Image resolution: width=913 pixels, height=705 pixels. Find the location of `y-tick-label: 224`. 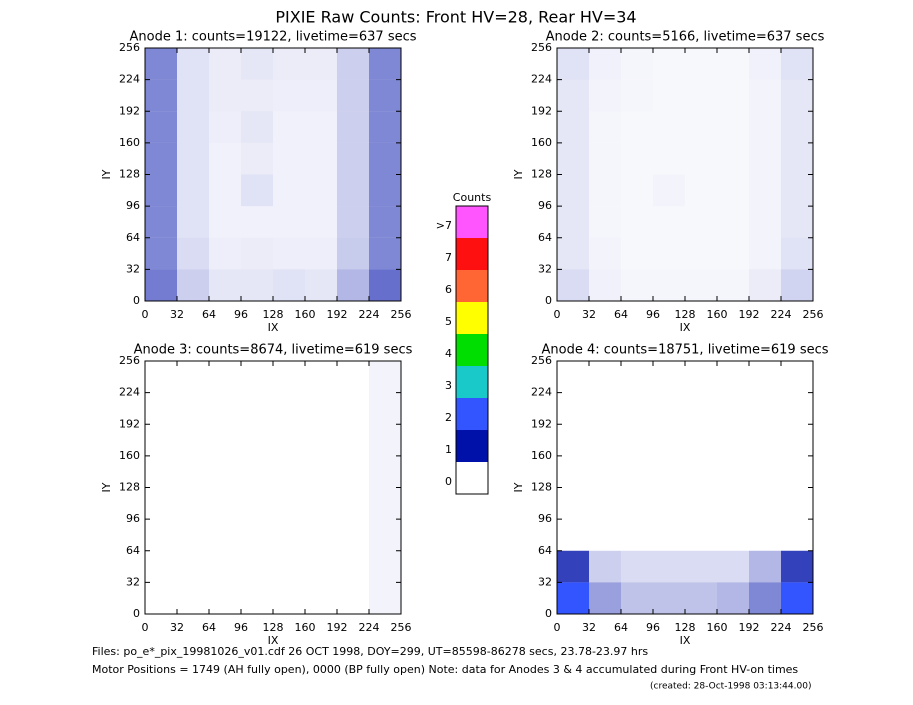

y-tick-label: 224 is located at coordinates (541, 79).